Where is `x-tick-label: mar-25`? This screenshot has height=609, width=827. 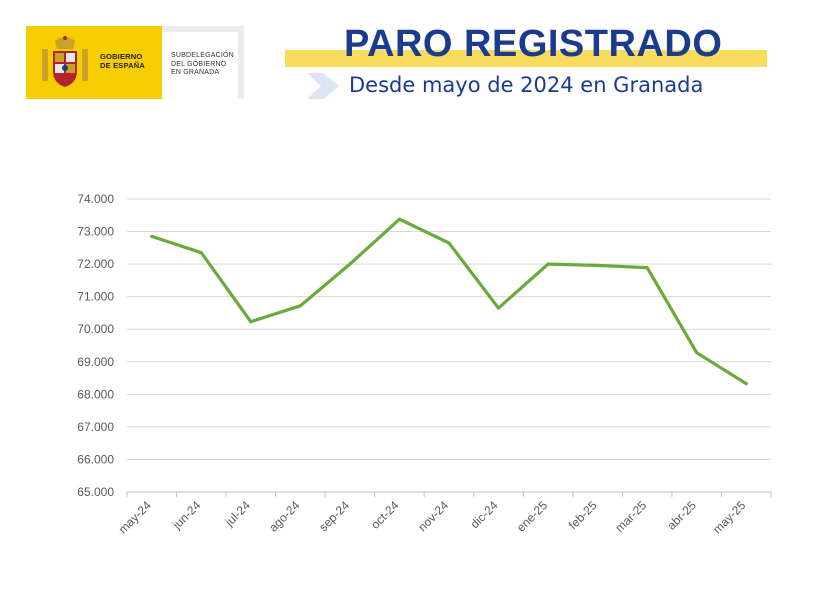
x-tick-label: mar-25 is located at coordinates (630, 516).